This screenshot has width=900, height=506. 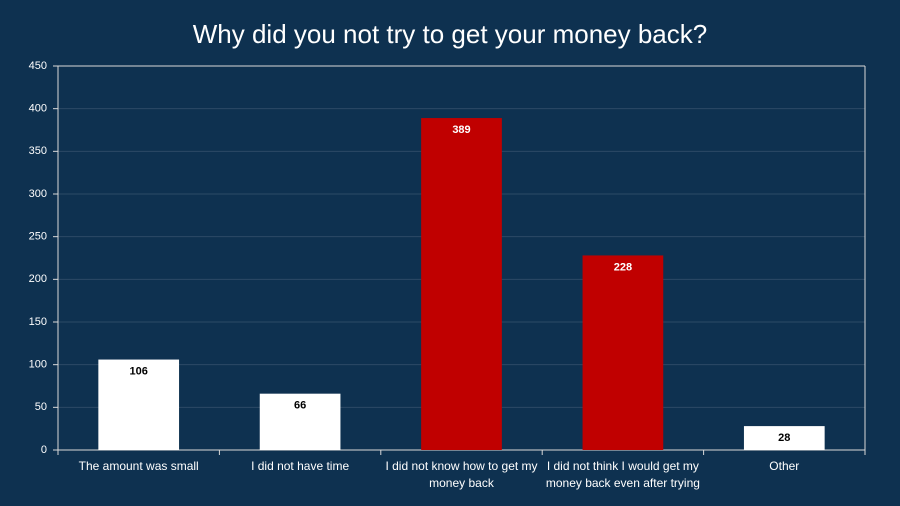 What do you see at coordinates (38, 194) in the screenshot?
I see `y-tick-label: 300` at bounding box center [38, 194].